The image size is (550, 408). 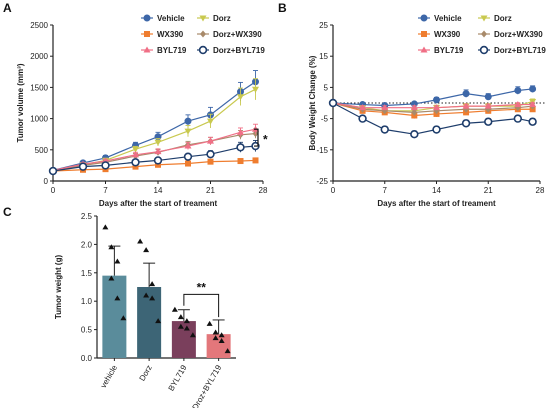 What do you see at coordinates (218, 346) in the screenshot?
I see `c-bar-droz-byl719` at bounding box center [218, 346].